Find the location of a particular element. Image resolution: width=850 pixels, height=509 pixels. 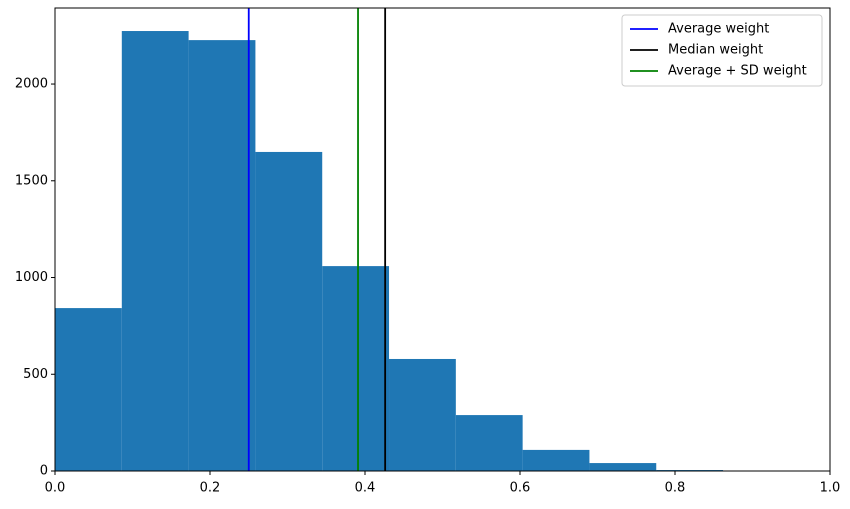

y-tick-label: 1500 is located at coordinates (31, 180).